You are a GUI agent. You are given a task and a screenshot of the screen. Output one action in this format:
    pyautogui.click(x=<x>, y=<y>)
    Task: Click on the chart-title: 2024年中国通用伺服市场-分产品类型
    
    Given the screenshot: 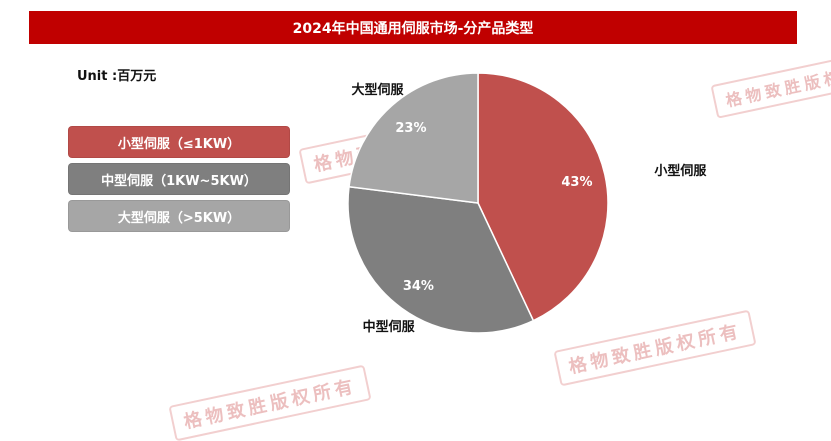 What is the action you would take?
    pyautogui.click(x=413, y=27)
    